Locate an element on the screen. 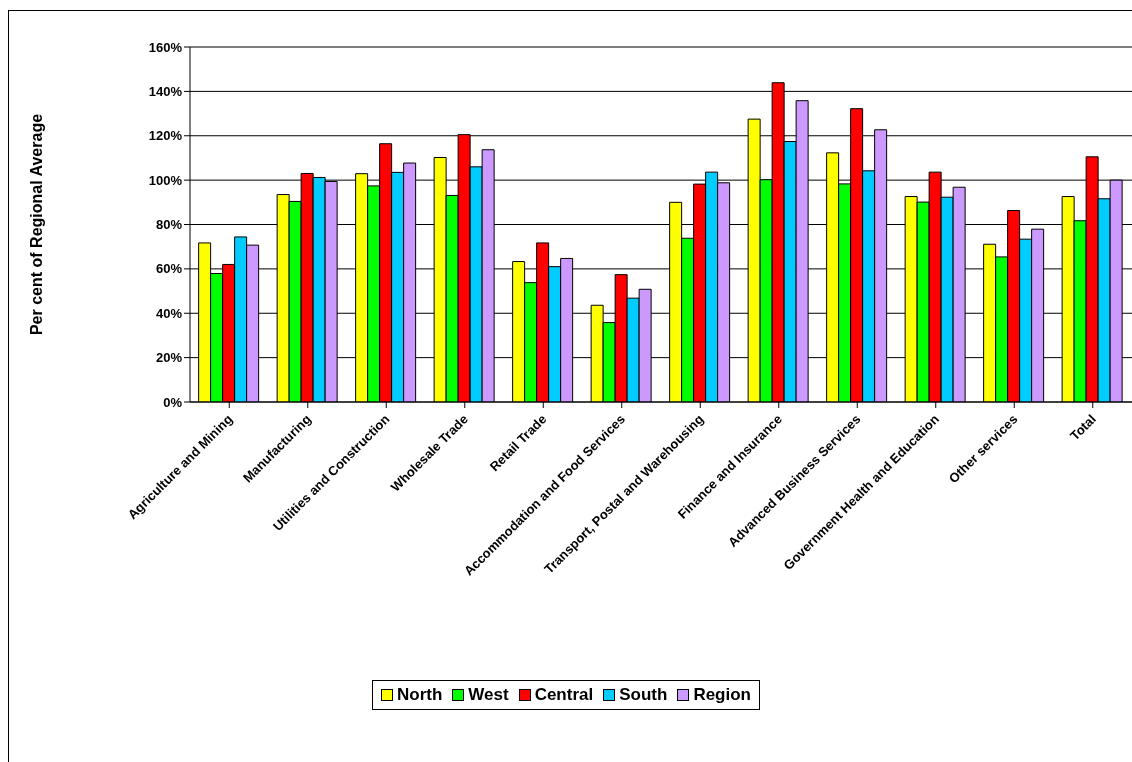 The image size is (1132, 762). y-tick-label: 0% is located at coordinates (173, 402).